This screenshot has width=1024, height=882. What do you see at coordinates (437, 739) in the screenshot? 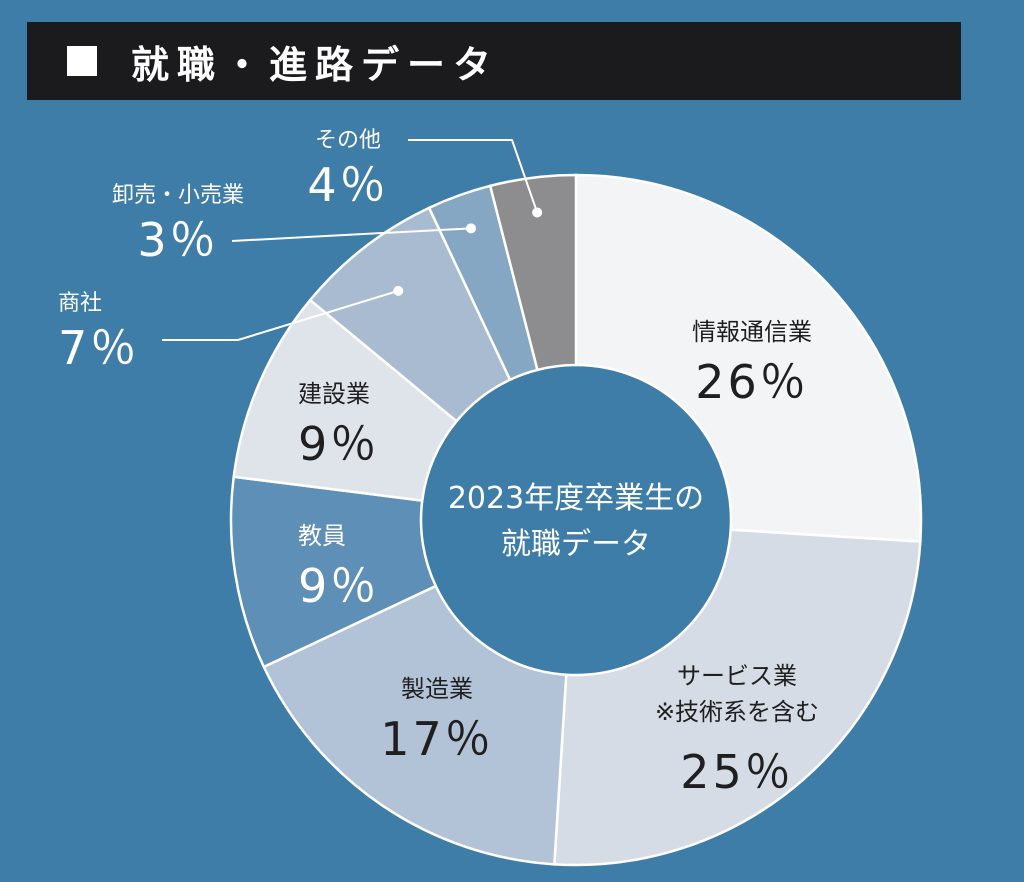
I see `slice-value: 17％` at bounding box center [437, 739].